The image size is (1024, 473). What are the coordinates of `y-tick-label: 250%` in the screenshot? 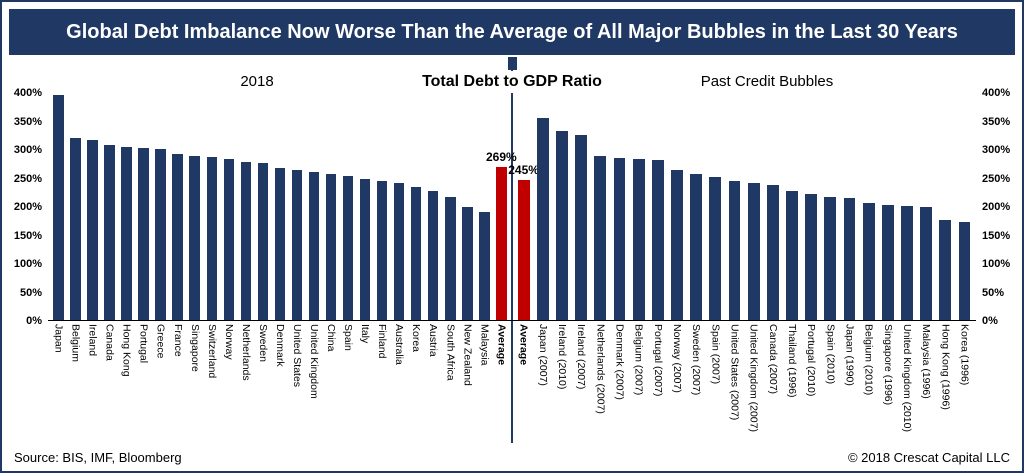 It's located at (996, 178).